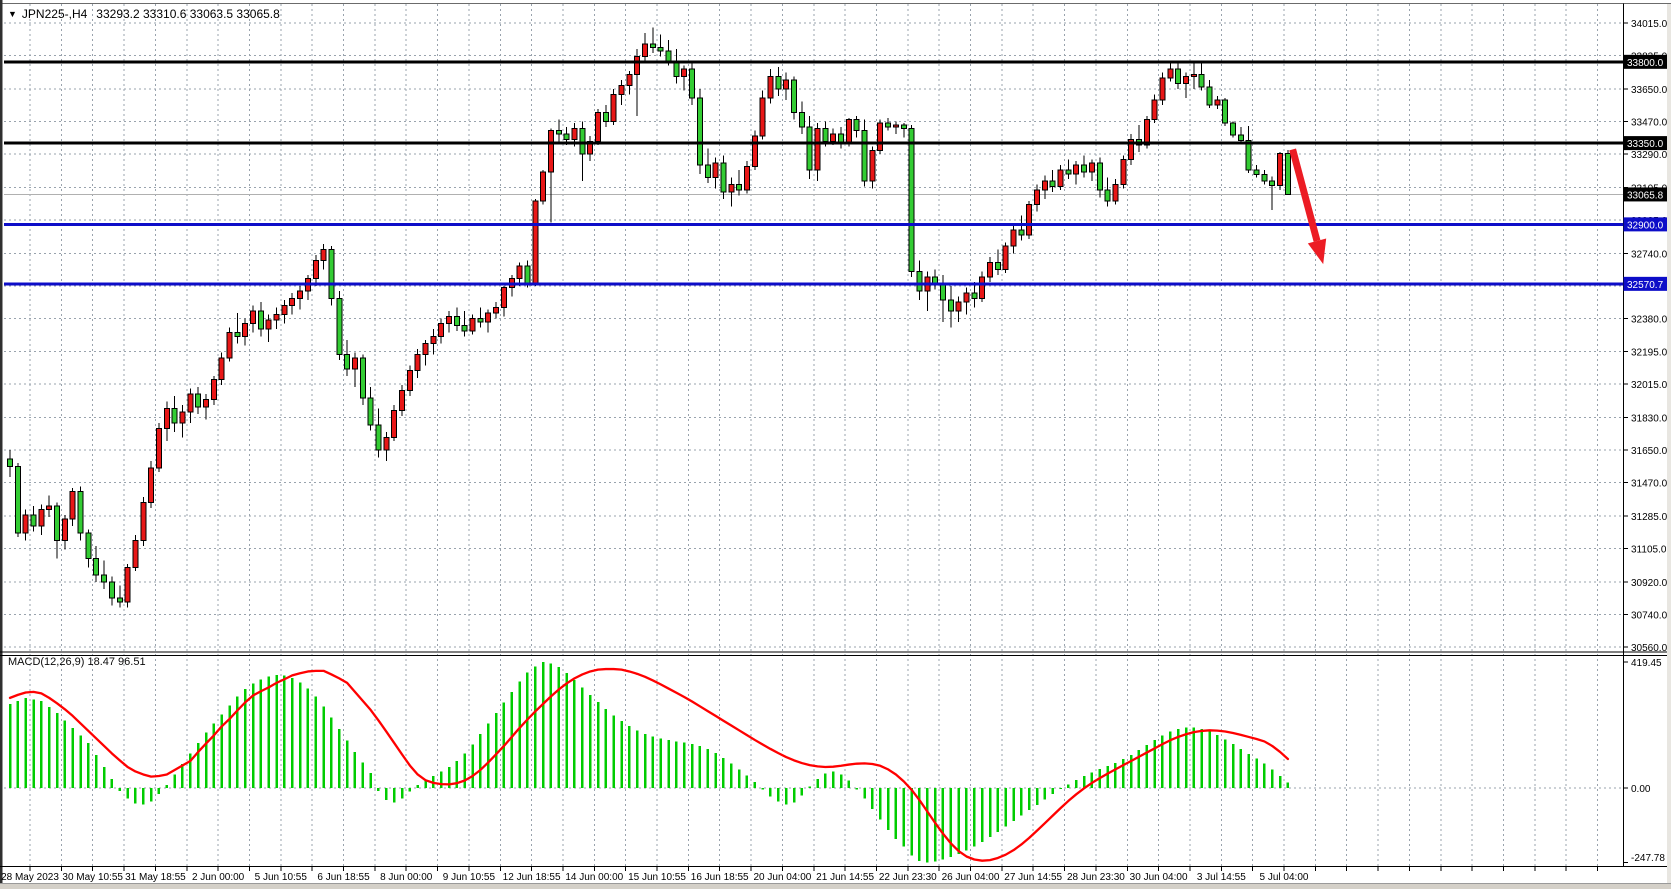  Describe the element at coordinates (1649, 385) in the screenshot. I see `price-tick-label: 32015.0` at that location.